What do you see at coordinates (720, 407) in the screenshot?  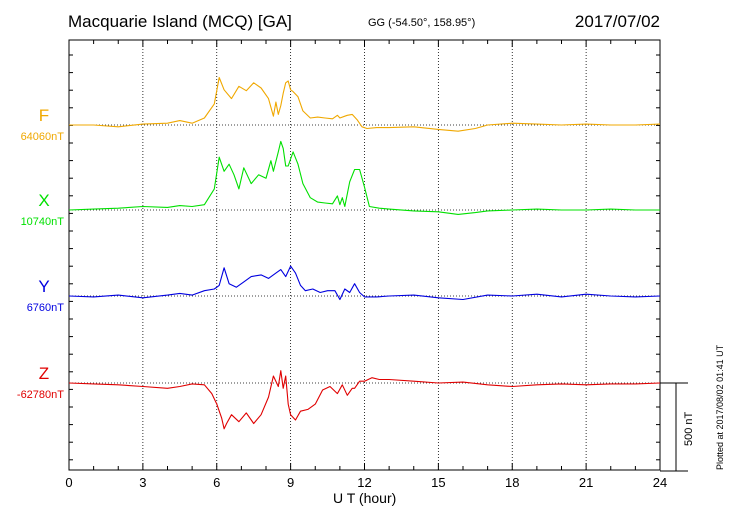 I see `plotted-timestamp: Plotted at 2017/08/02 01:41 UT` at bounding box center [720, 407].